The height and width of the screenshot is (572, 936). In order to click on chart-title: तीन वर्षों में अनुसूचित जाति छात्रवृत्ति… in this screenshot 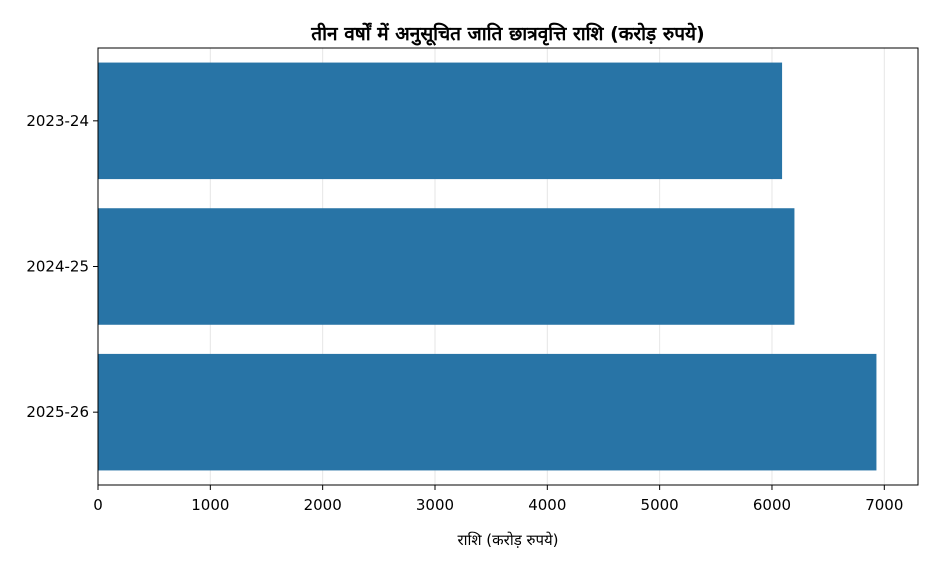, I will do `click(507, 34)`.